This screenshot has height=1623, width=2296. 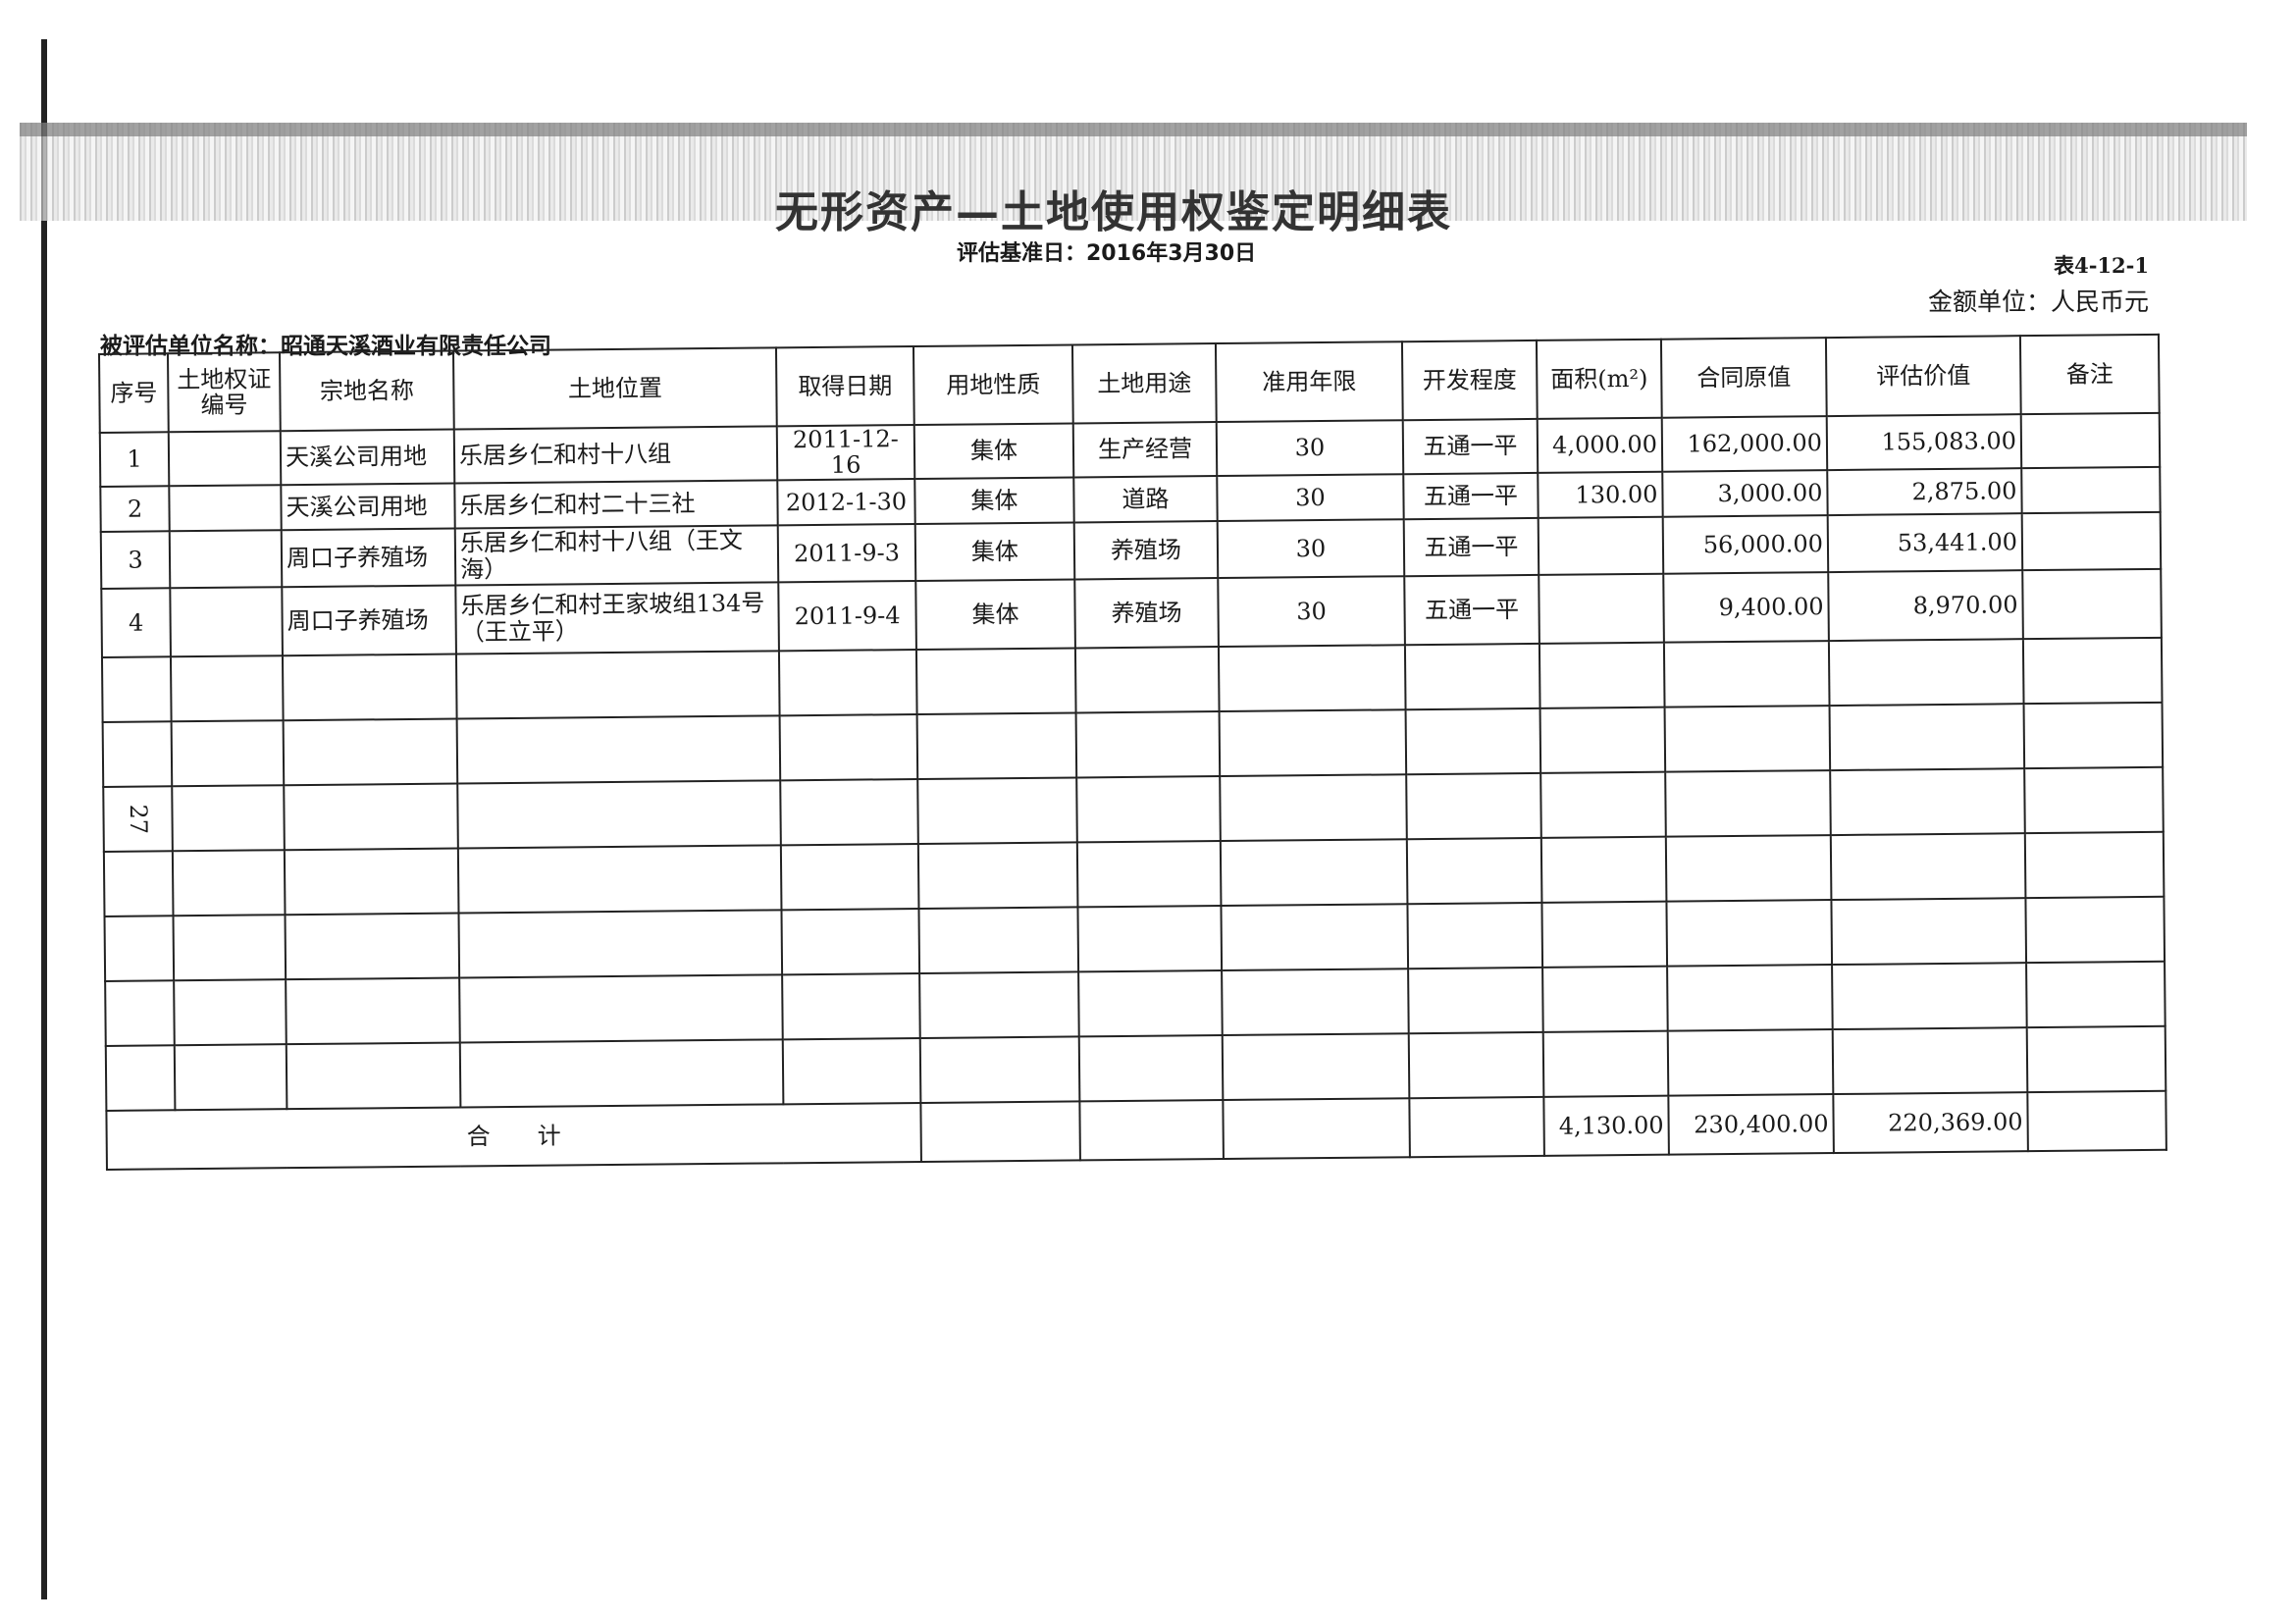 I want to click on column-header: 面积(m²), so click(x=1599, y=379).